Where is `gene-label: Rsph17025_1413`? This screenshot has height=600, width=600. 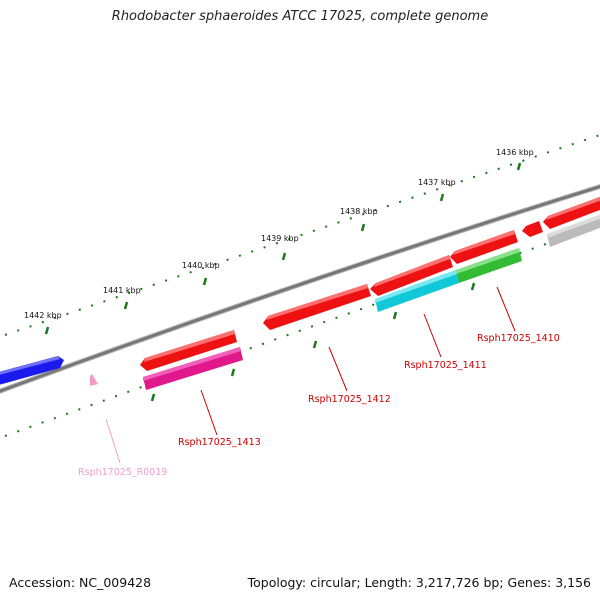
gene-label: Rsph17025_1413 is located at coordinates (219, 442).